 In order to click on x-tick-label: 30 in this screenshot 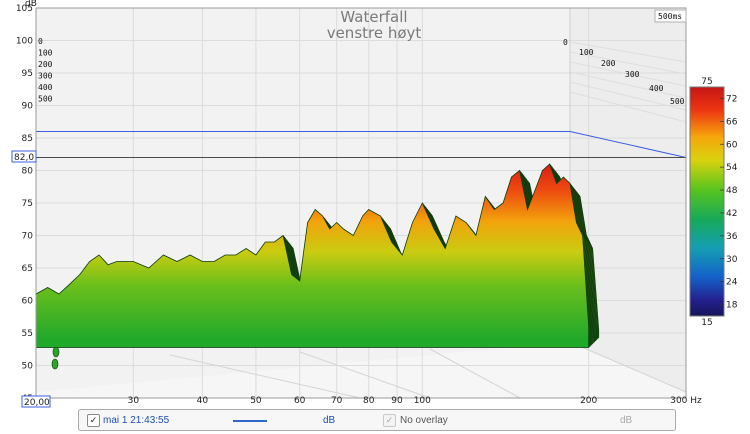, I will do `click(134, 401)`.